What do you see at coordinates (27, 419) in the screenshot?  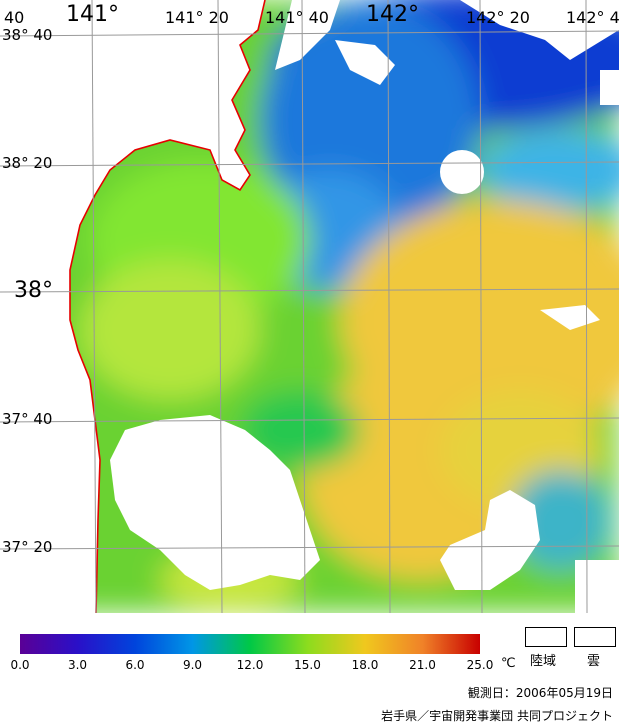 I see `lat-label-37-40: 37° 40` at bounding box center [27, 419].